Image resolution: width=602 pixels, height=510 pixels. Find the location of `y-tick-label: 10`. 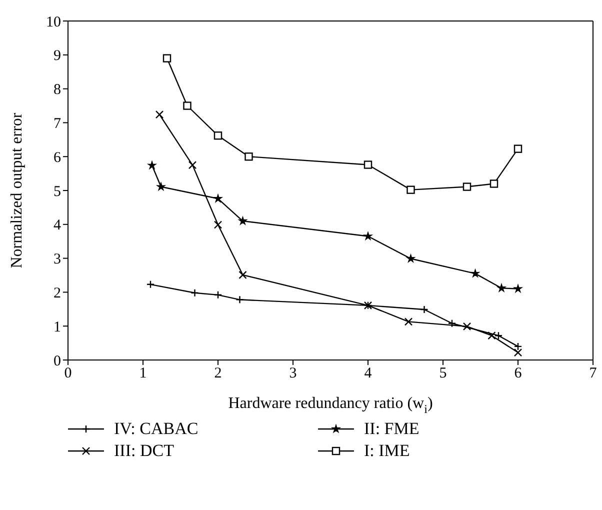

y-tick-label: 10 is located at coordinates (53, 22).